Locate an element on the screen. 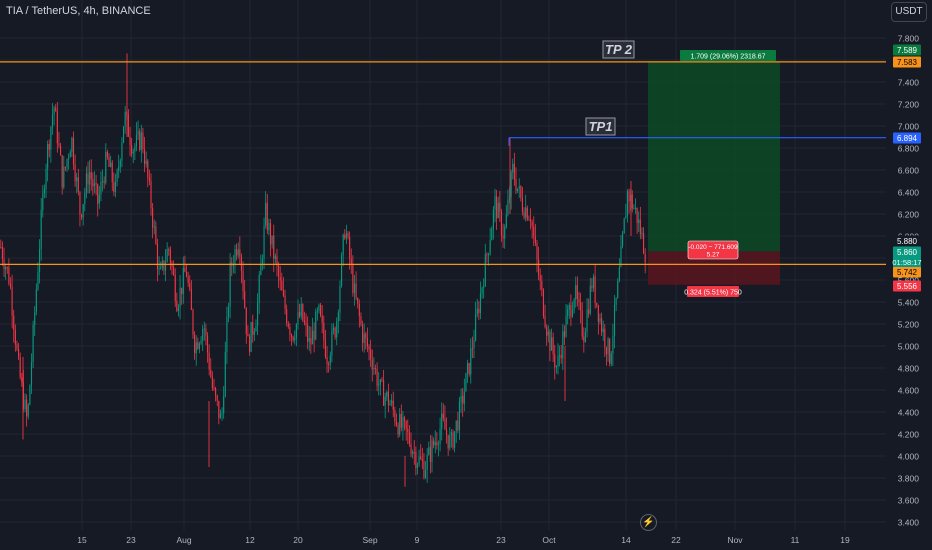  y-axis-tick-label: 6.400 is located at coordinates (909, 193).